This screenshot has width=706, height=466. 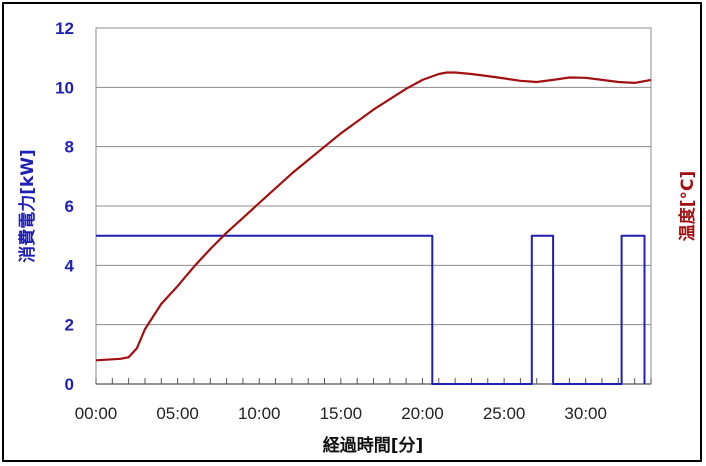 What do you see at coordinates (422, 413) in the screenshot?
I see `x-tick-label: 20:00` at bounding box center [422, 413].